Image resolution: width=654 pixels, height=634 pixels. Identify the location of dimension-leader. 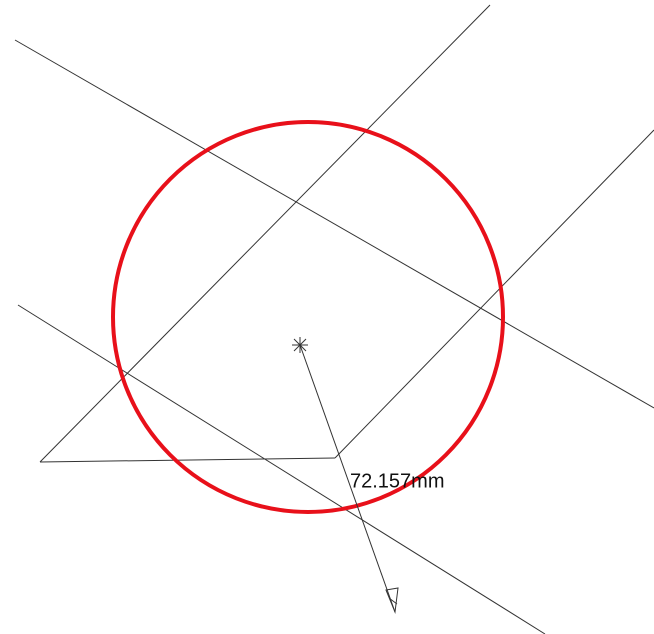
(347, 478).